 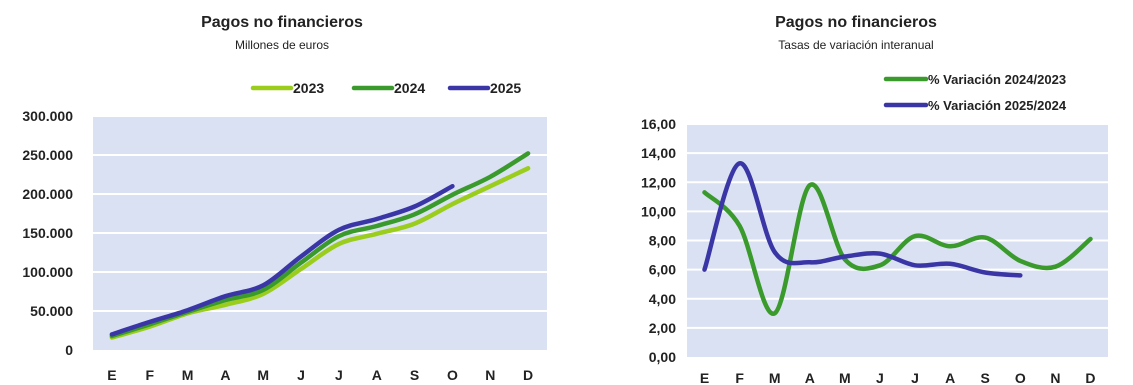 I want to click on y-tick-label: 250.000, so click(x=47, y=155).